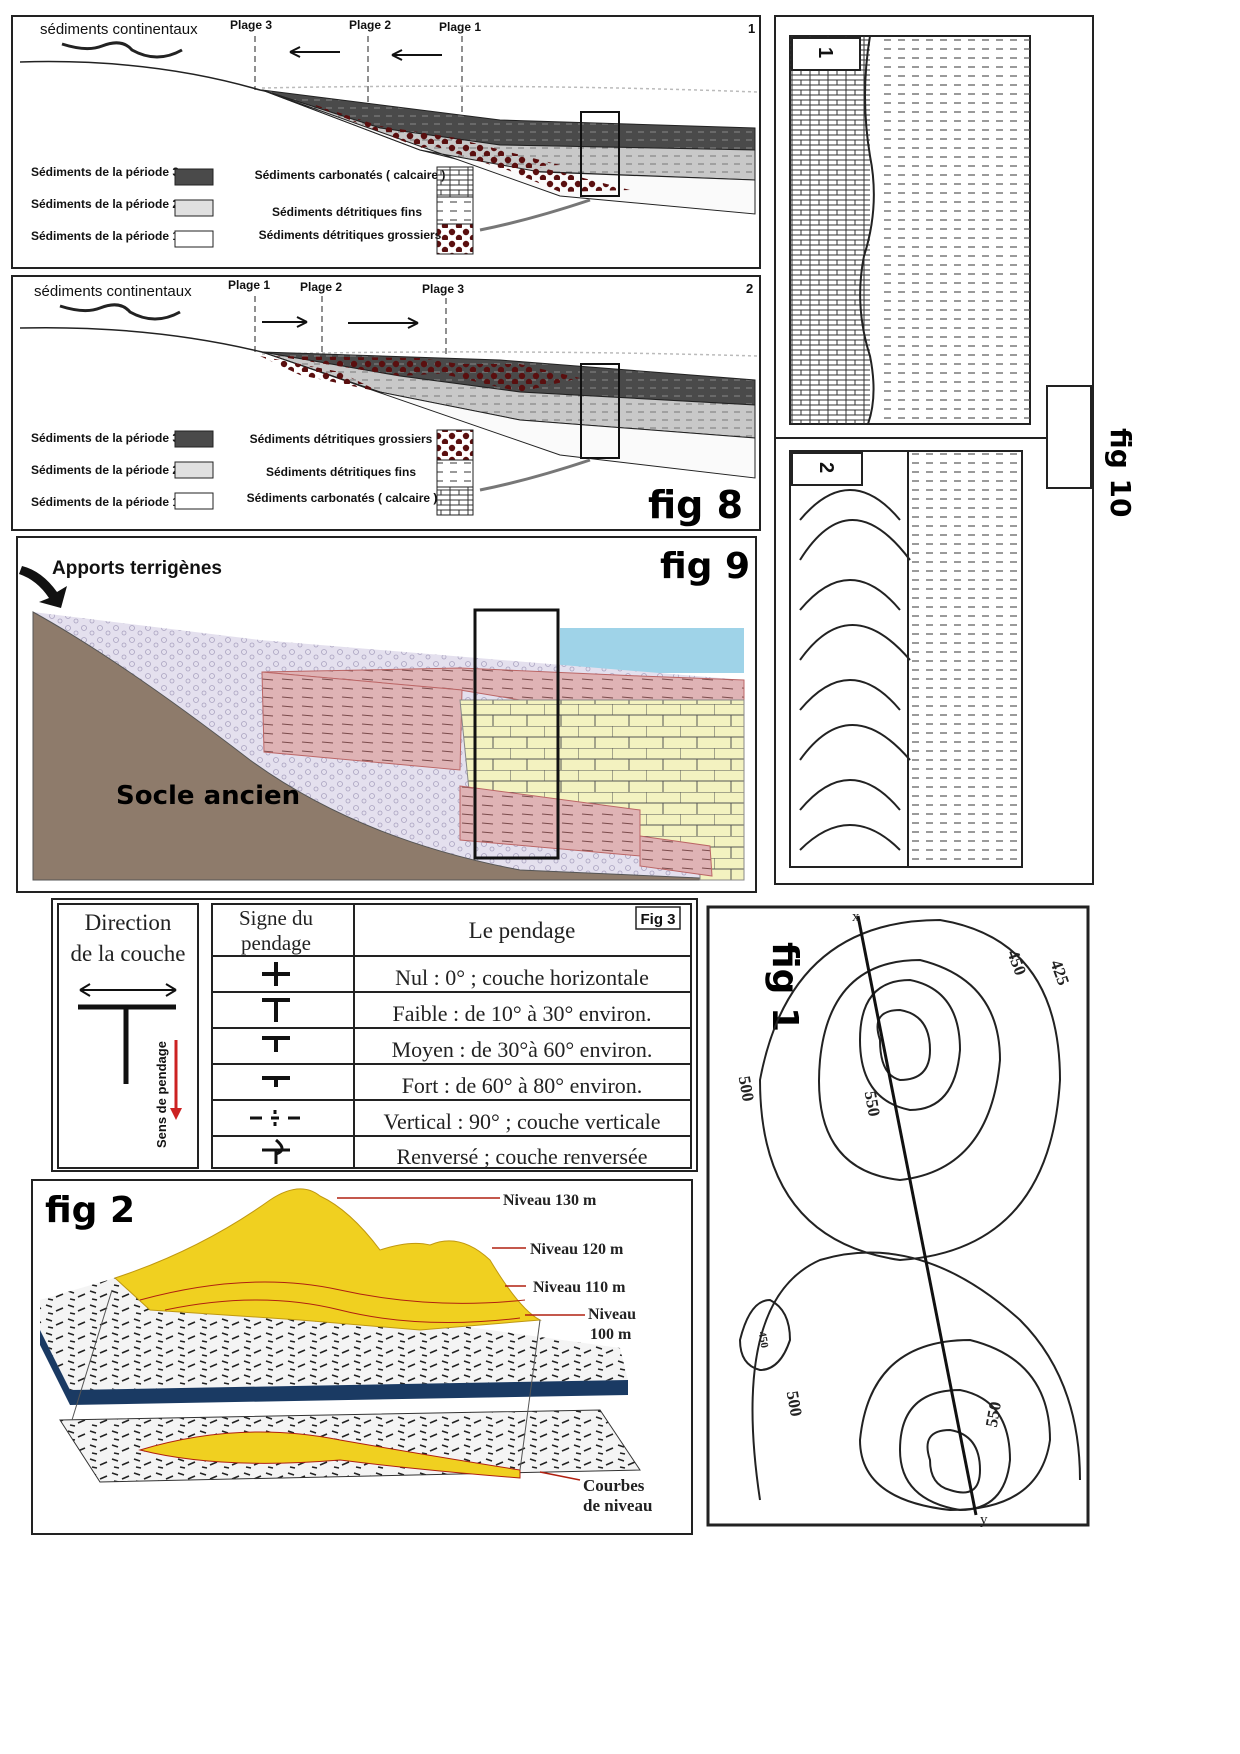 This screenshot has width=1240, height=1754. What do you see at coordinates (749, 288) in the screenshot?
I see `panel-number: 2` at bounding box center [749, 288].